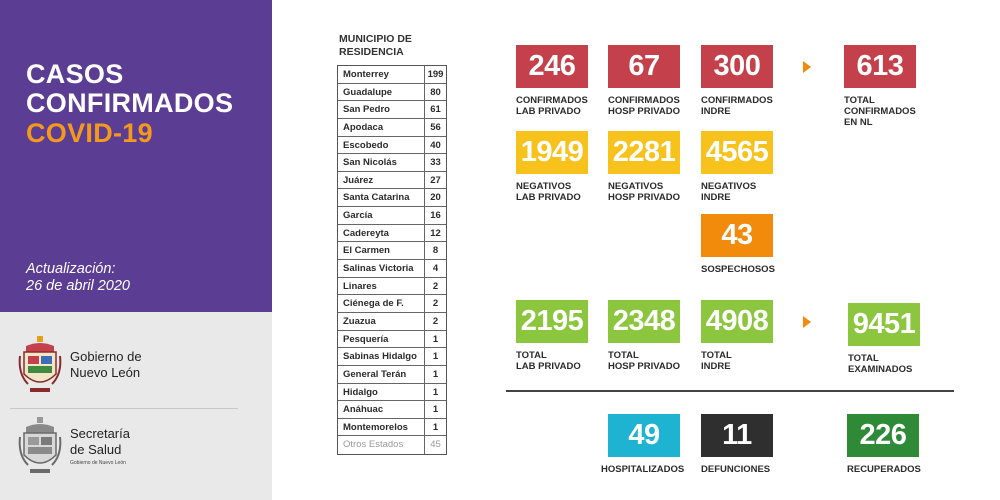 This screenshot has height=500, width=1000. I want to click on stat-label: TOTAL INDRE, so click(737, 361).